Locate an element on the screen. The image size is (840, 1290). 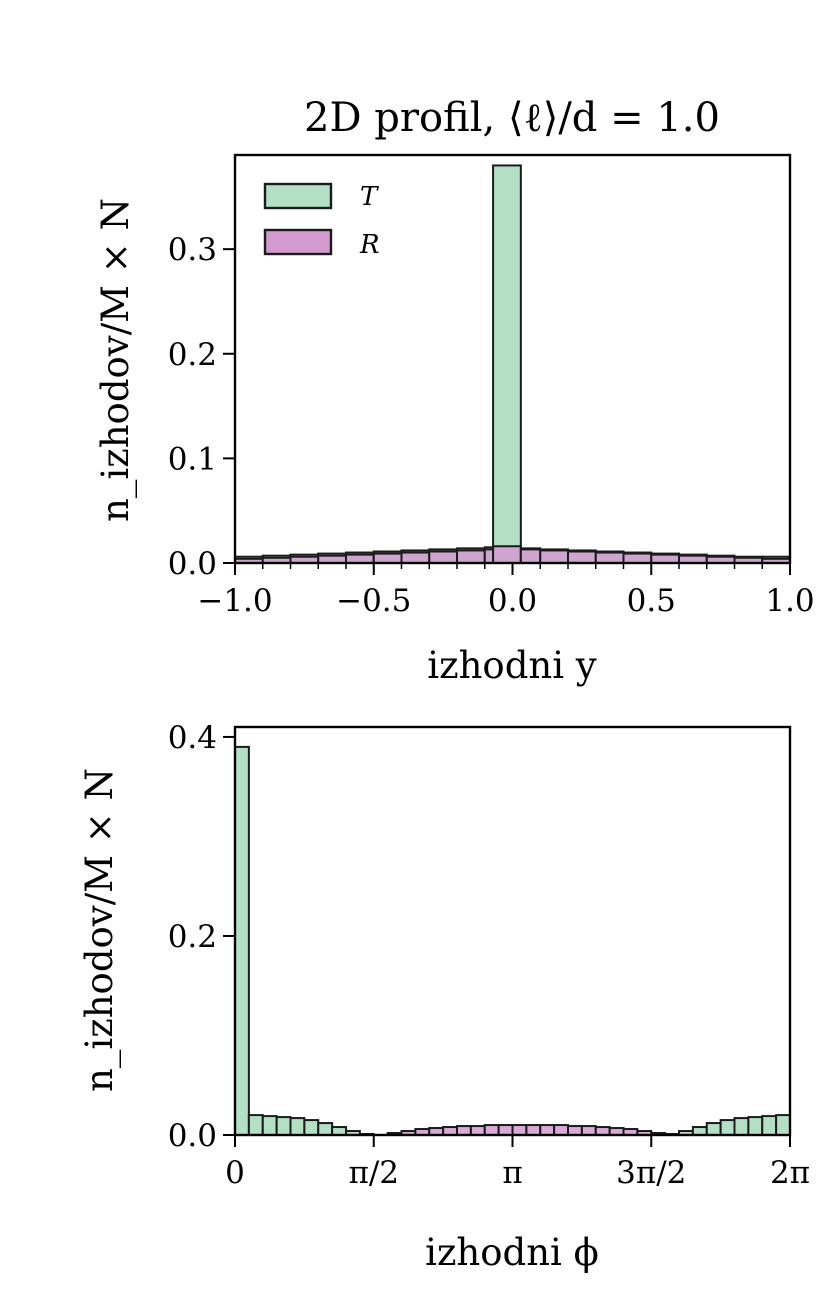
x-axis-label: izhodni y is located at coordinates (512, 665).